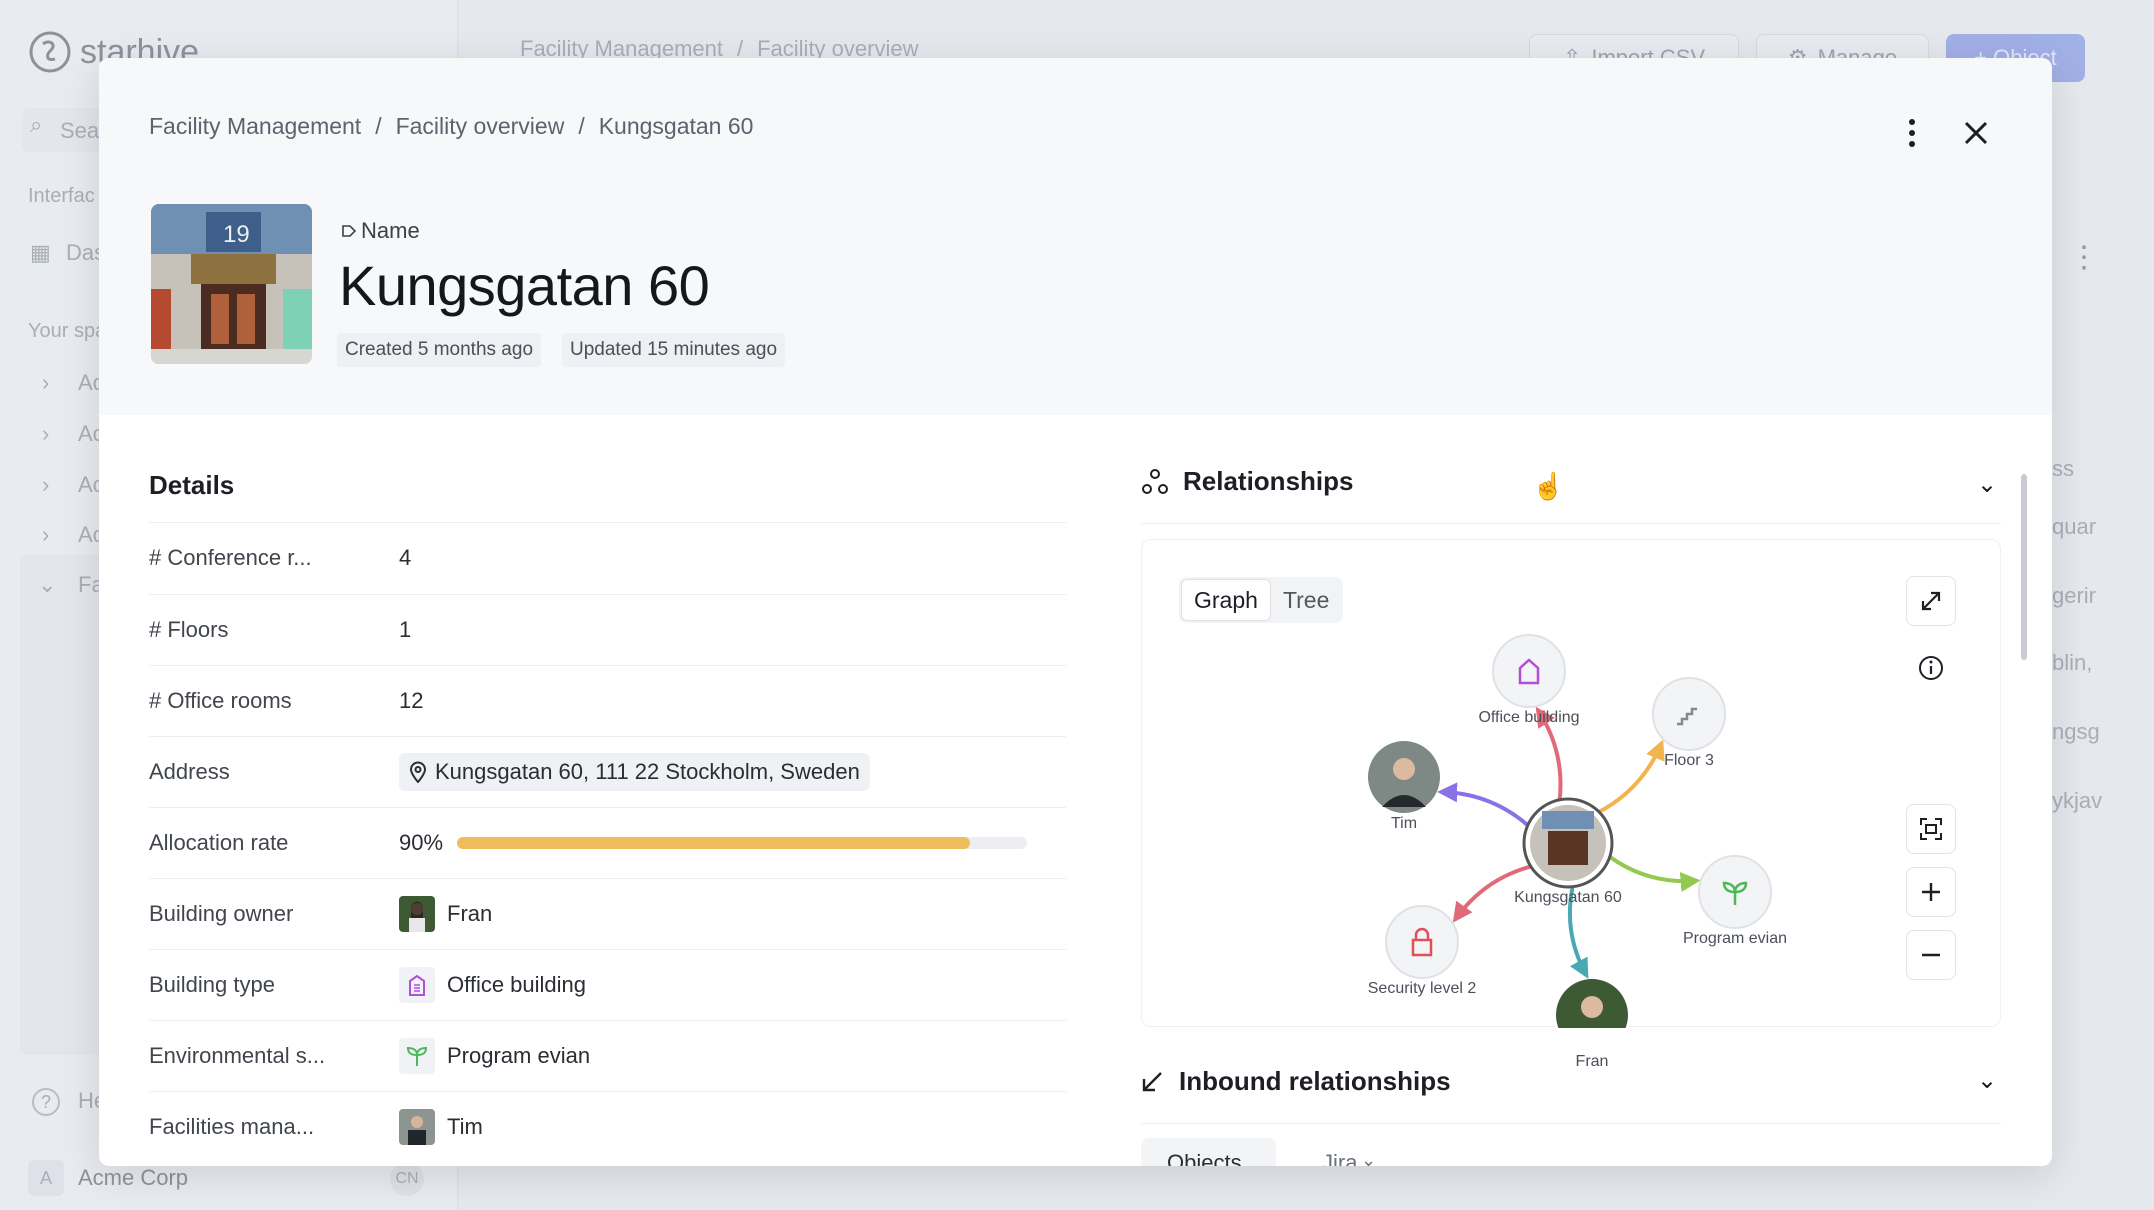  What do you see at coordinates (1976, 133) in the screenshot?
I see `close-button` at bounding box center [1976, 133].